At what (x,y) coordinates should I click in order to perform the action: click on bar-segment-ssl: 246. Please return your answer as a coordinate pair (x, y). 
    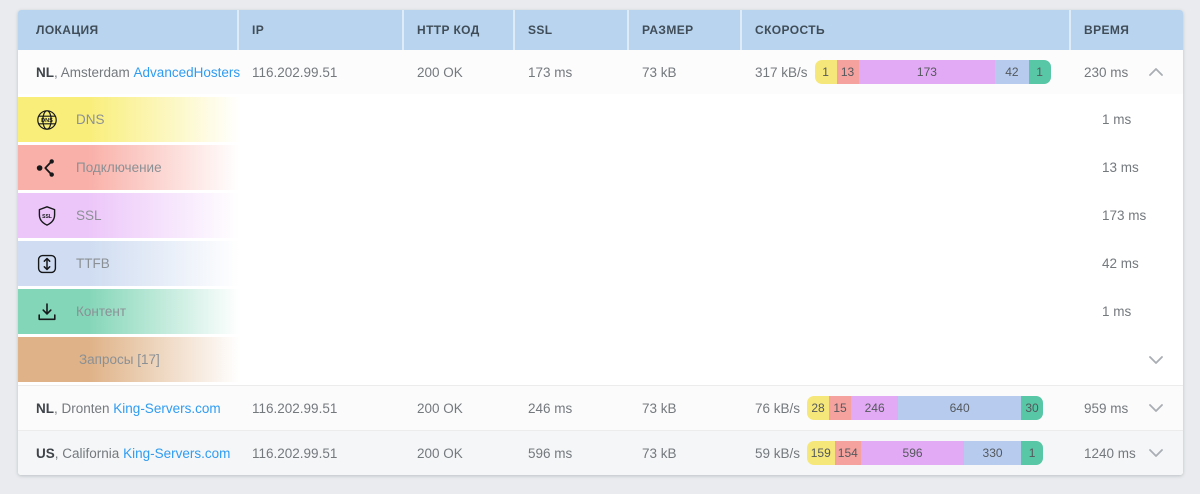
    Looking at the image, I should click on (875, 408).